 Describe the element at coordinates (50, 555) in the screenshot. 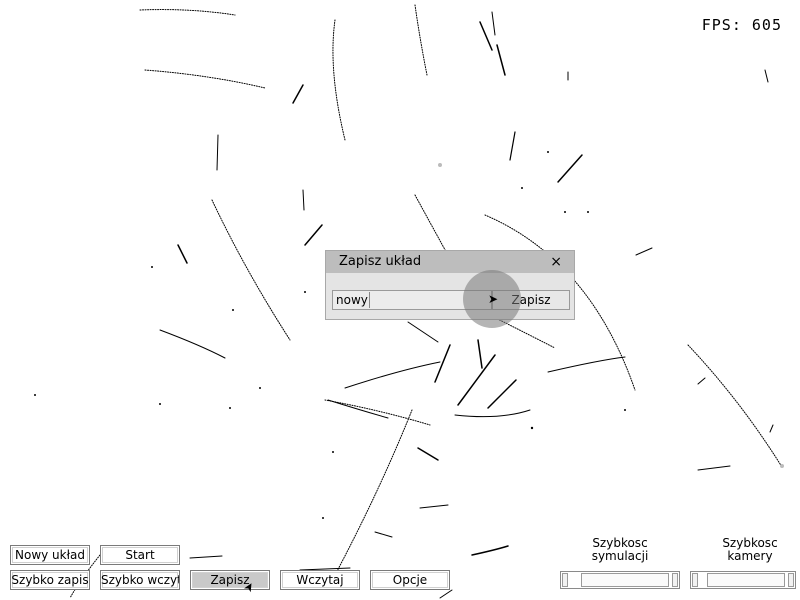

I see `new-layout-button: Nowy układ` at that location.